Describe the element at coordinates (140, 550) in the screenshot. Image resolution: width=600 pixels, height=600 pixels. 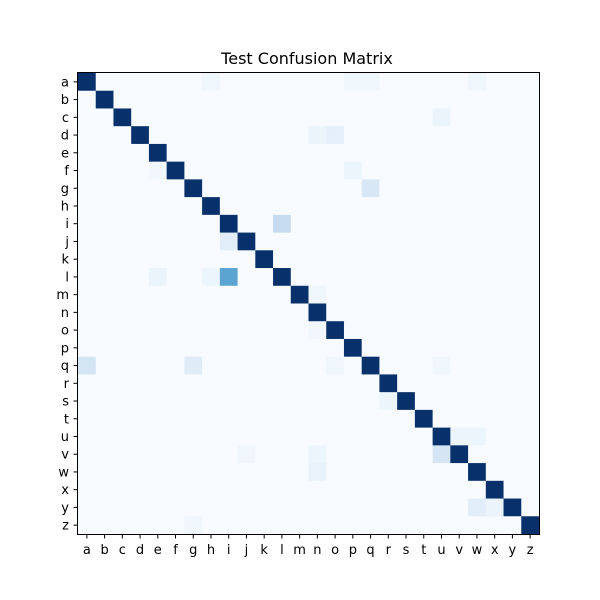
I see `x-tick-label: d` at that location.